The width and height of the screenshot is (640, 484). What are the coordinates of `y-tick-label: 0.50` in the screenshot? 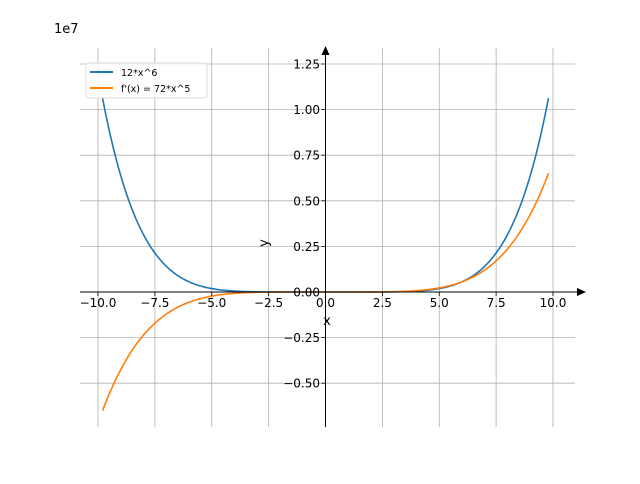 It's located at (306, 201).